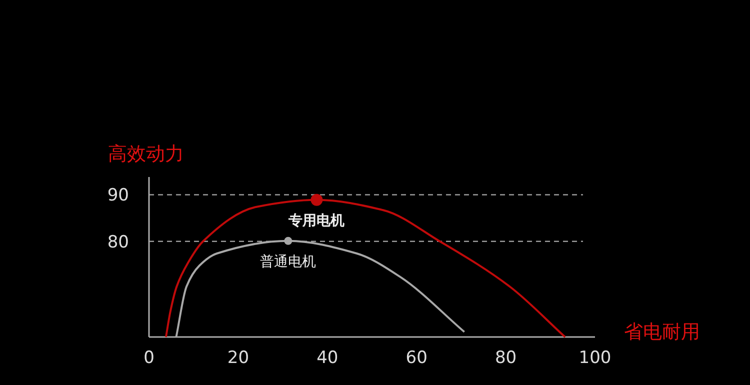  What do you see at coordinates (149, 358) in the screenshot?
I see `x-tick-label: 0` at bounding box center [149, 358].